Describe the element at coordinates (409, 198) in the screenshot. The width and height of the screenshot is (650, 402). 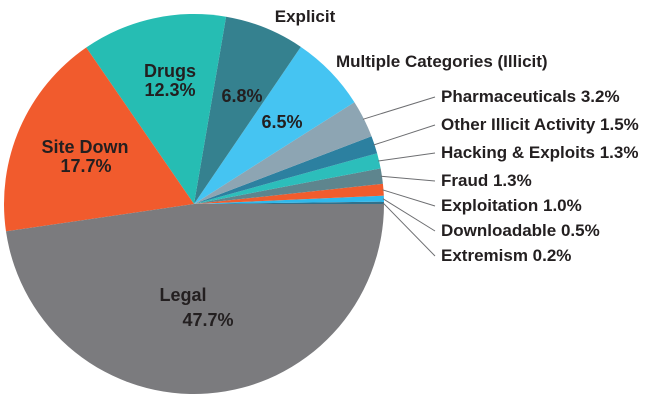
I see `leader-line-exploitation` at that location.